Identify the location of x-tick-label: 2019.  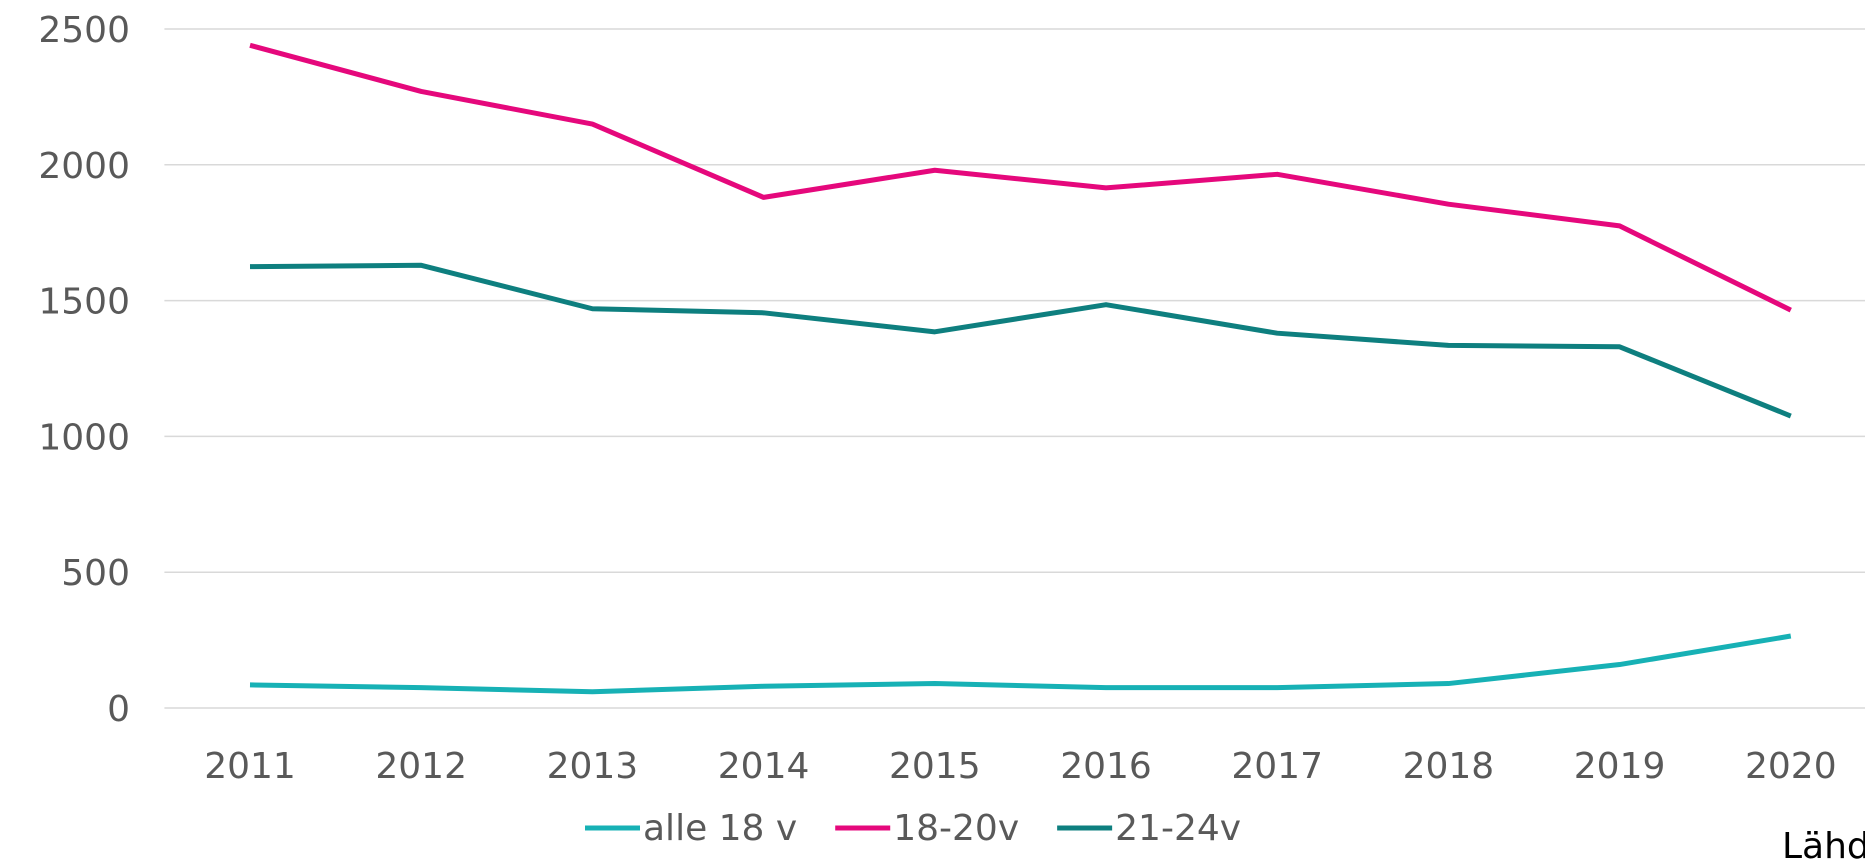
(1620, 766).